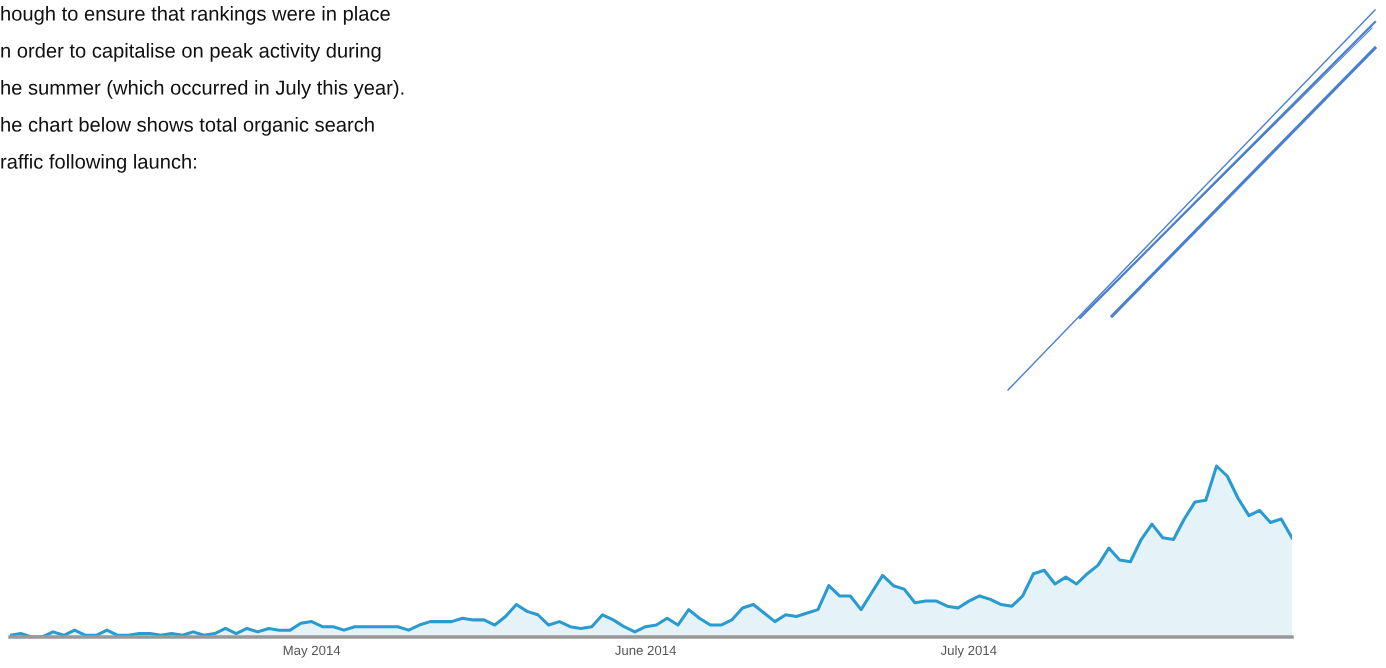 The width and height of the screenshot is (1386, 668). Describe the element at coordinates (312, 651) in the screenshot. I see `x-tick-label: May 2014` at that location.